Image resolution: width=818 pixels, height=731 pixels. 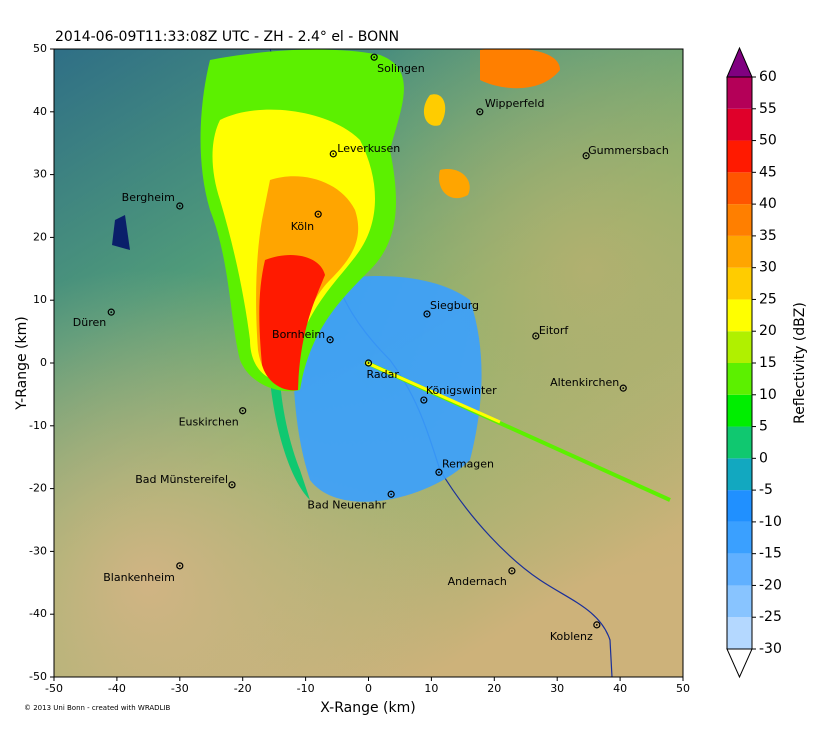 What do you see at coordinates (557, 688) in the screenshot?
I see `x-tick-label: 30` at bounding box center [557, 688].